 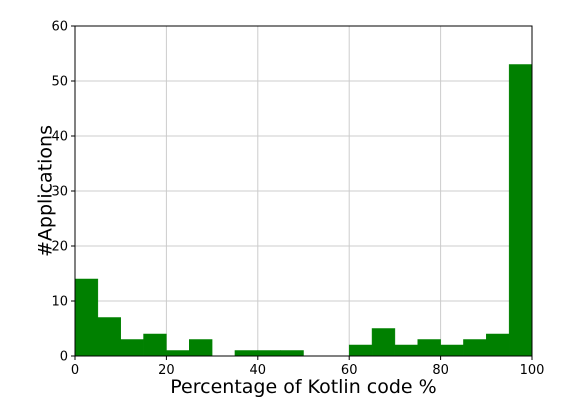 I want to click on y-tick-label: 30, so click(x=59, y=192).